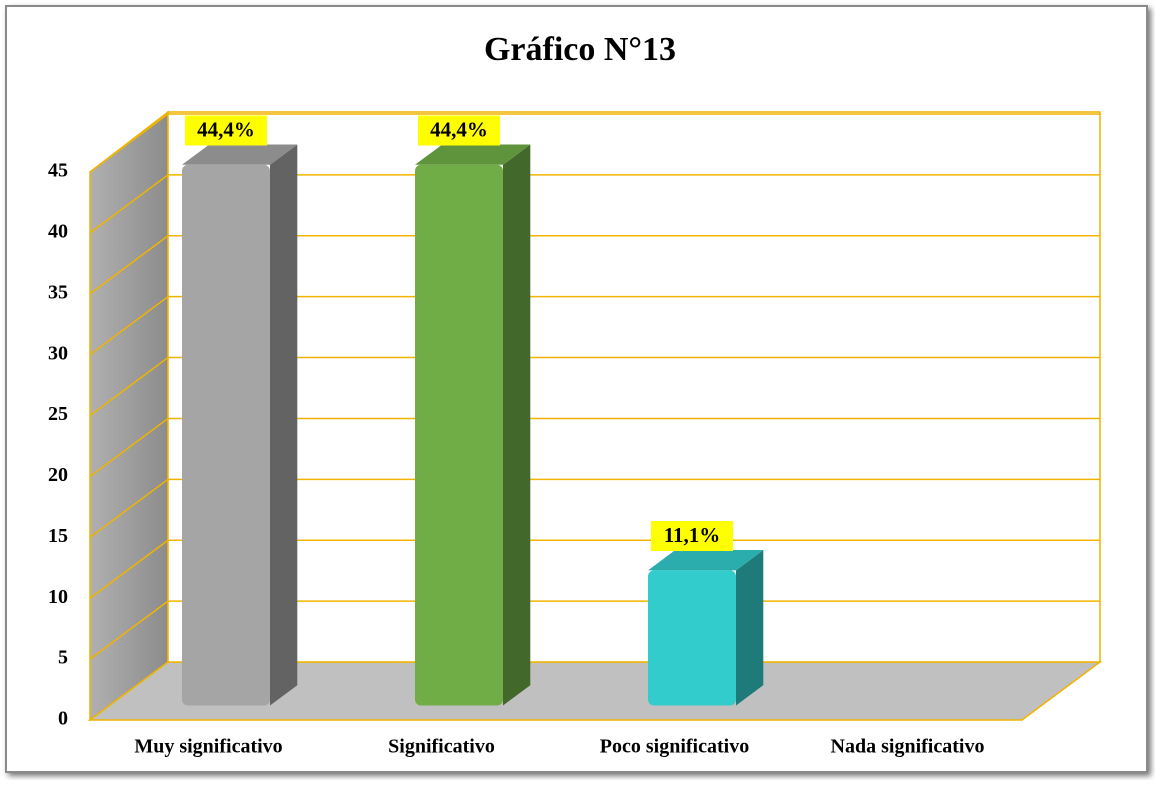  I want to click on y-tick-label: 25, so click(58, 414).